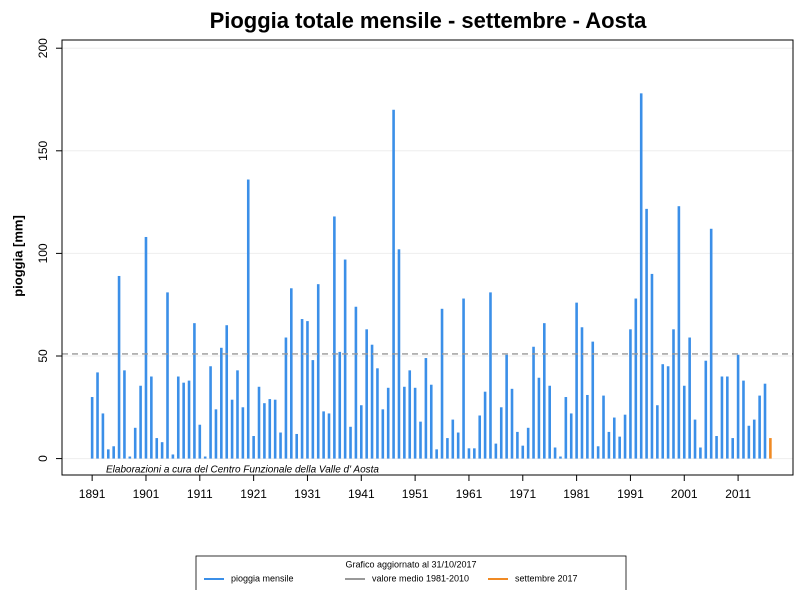 This screenshot has width=803, height=590. What do you see at coordinates (43, 150) in the screenshot?
I see `y-tick-label: 150` at bounding box center [43, 150].